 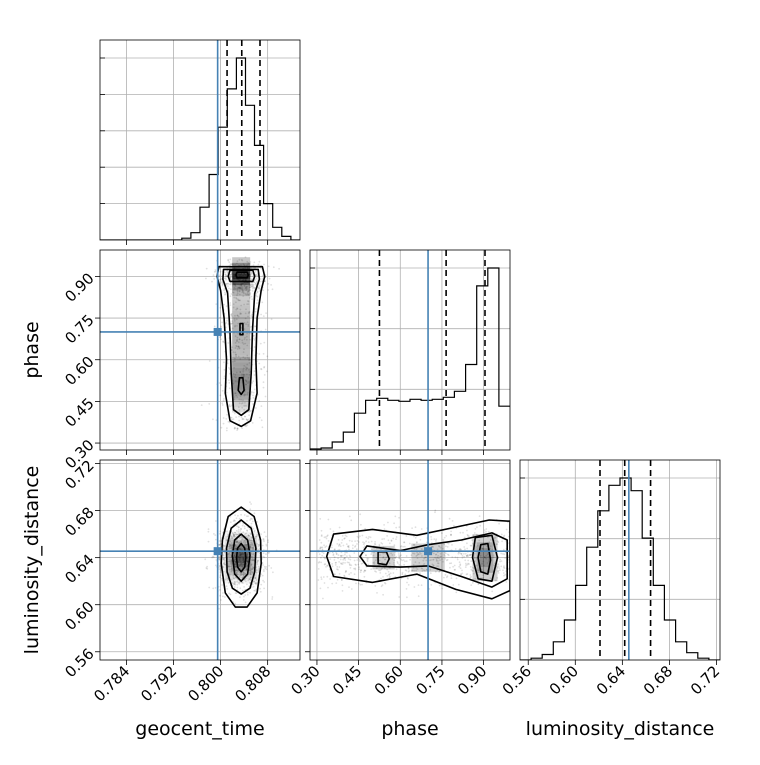 I want to click on xtick-label: 0.45, so click(x=347, y=680).